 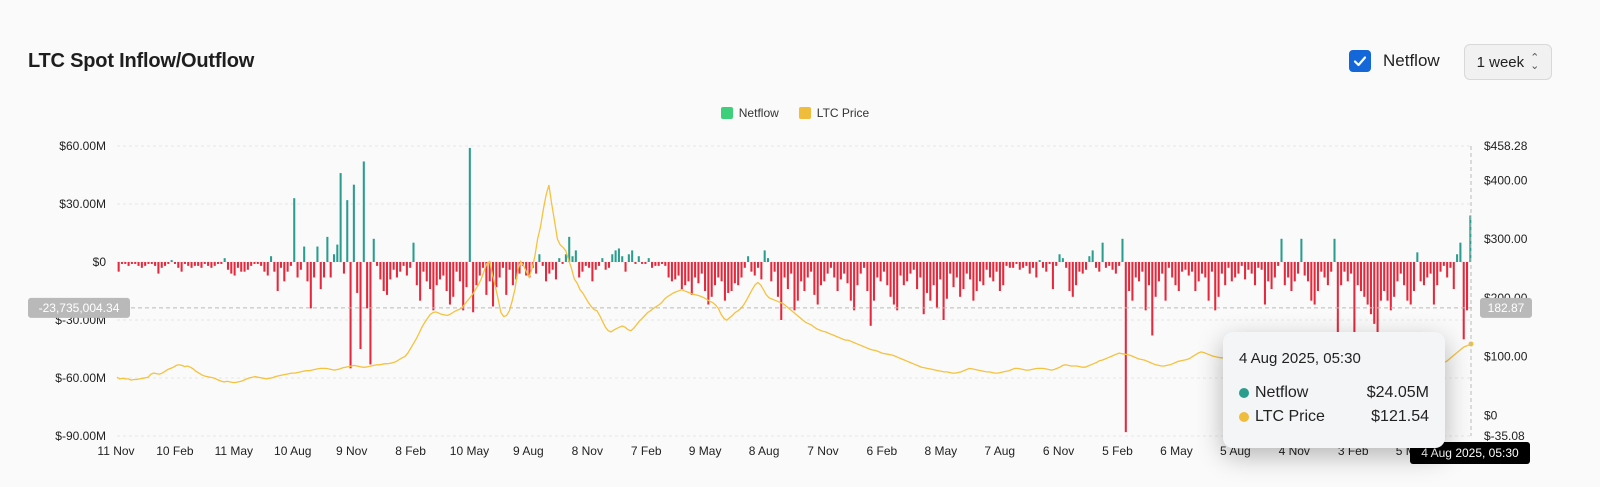 What do you see at coordinates (1394, 61) in the screenshot?
I see `netflow-checkbox-toggle: Netflow` at bounding box center [1394, 61].